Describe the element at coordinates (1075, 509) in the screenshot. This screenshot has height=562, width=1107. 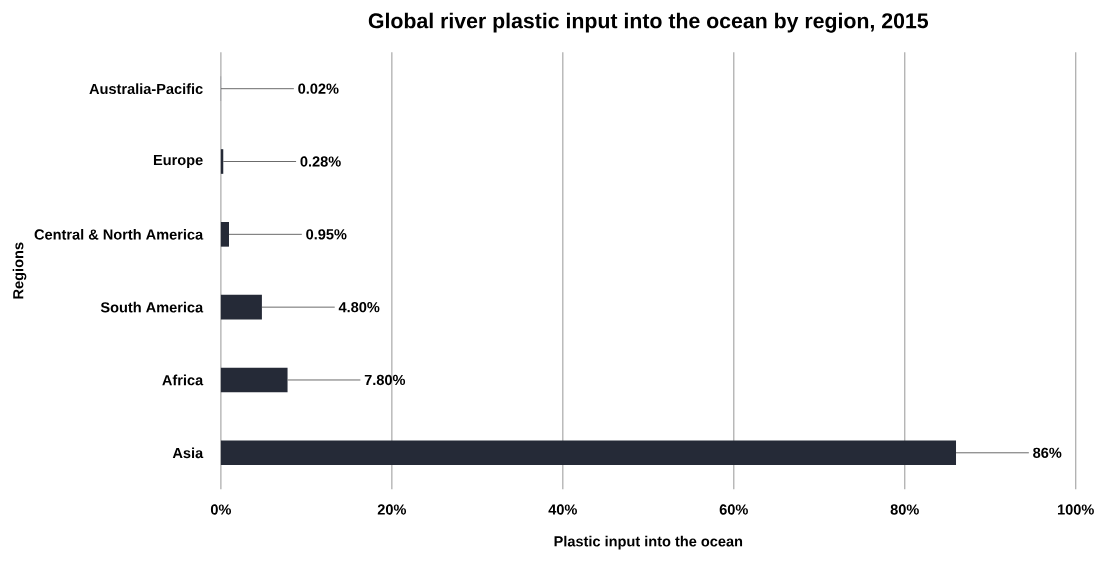
I see `x-tick-label: 100%` at that location.